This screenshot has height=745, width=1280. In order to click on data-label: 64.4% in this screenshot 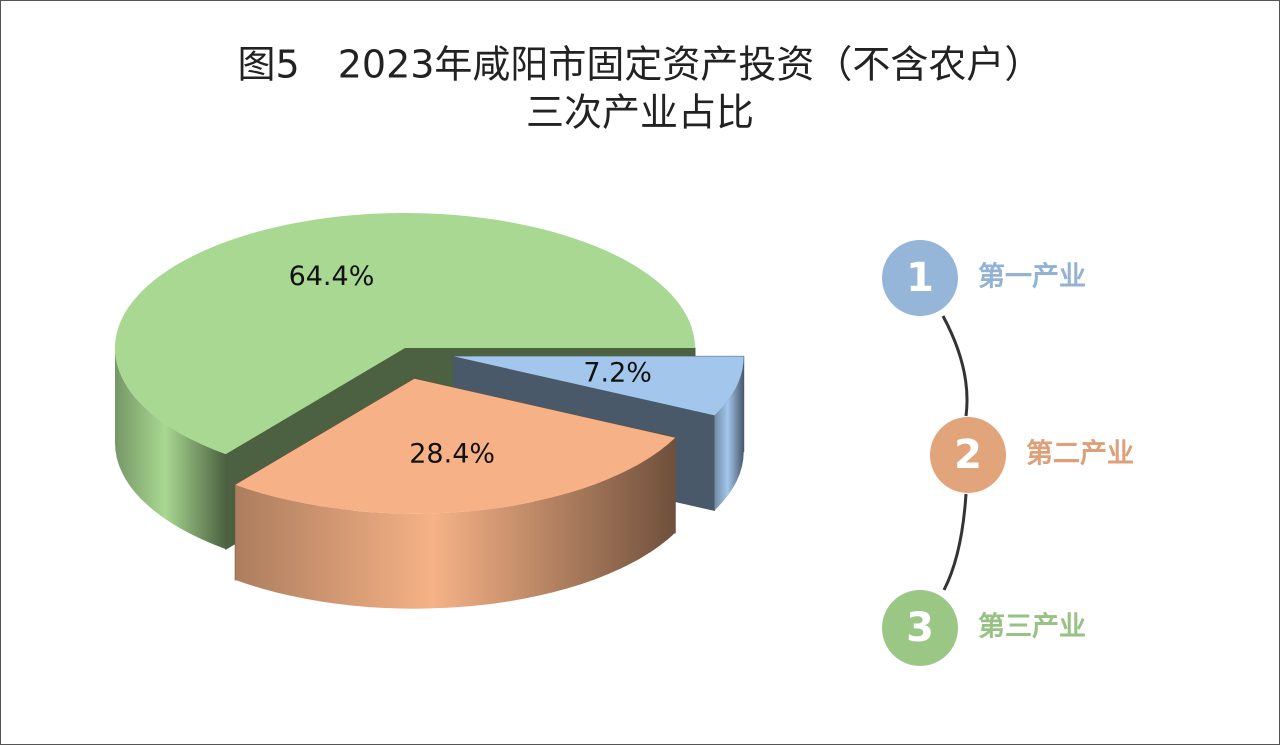, I will do `click(332, 276)`.